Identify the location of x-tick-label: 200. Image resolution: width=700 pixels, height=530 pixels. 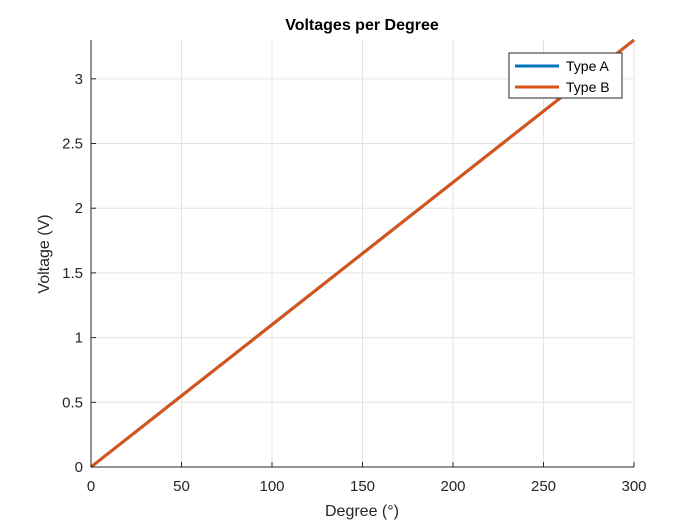
(452, 486).